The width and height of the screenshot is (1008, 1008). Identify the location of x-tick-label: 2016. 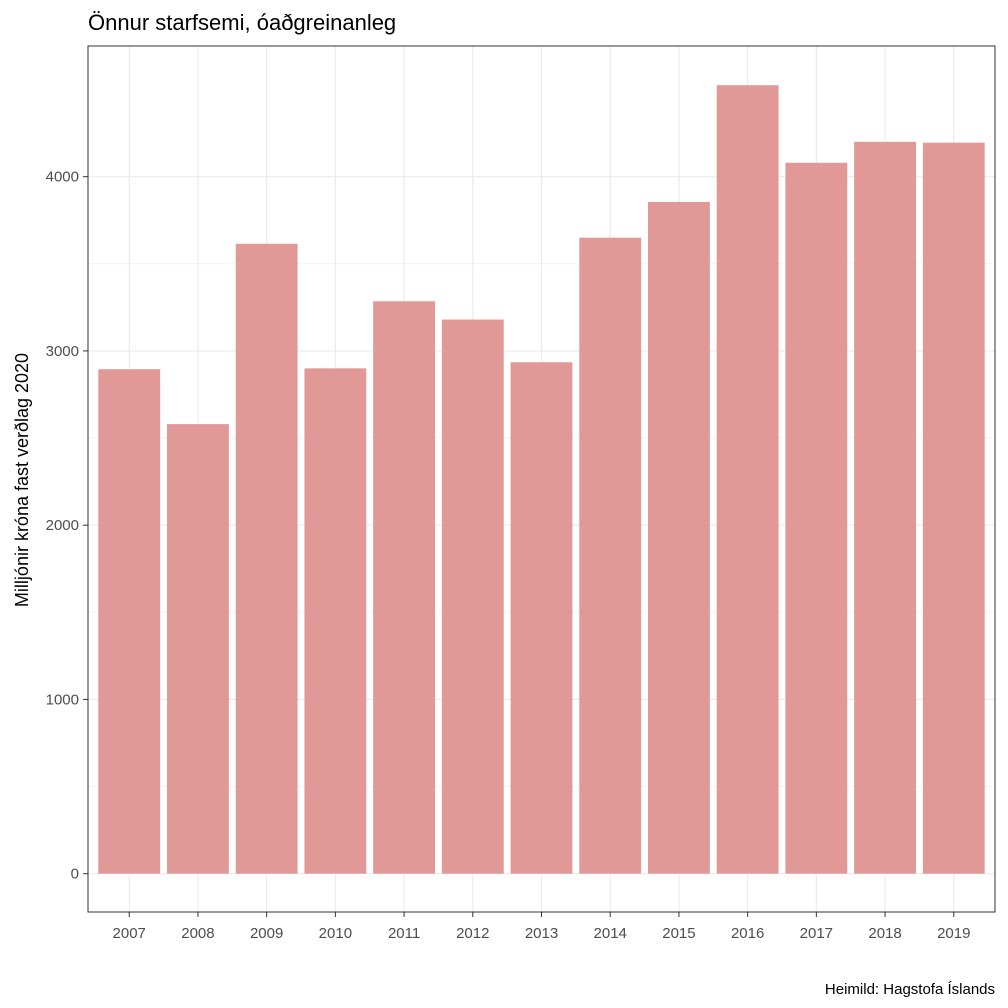
(747, 933).